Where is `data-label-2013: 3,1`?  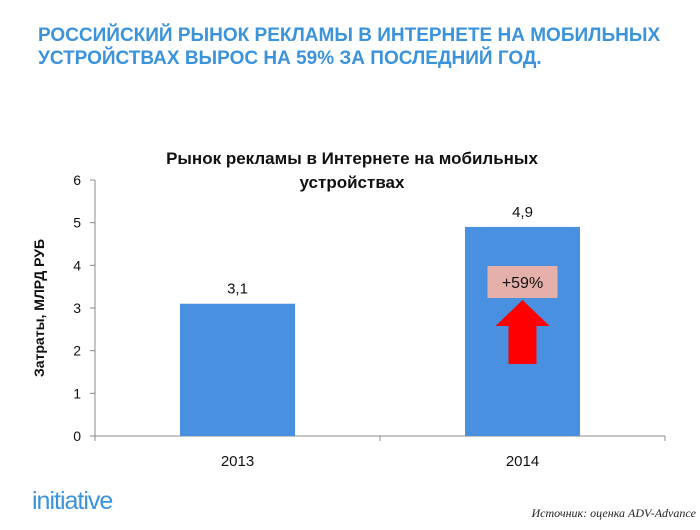
data-label-2013: 3,1 is located at coordinates (237, 289).